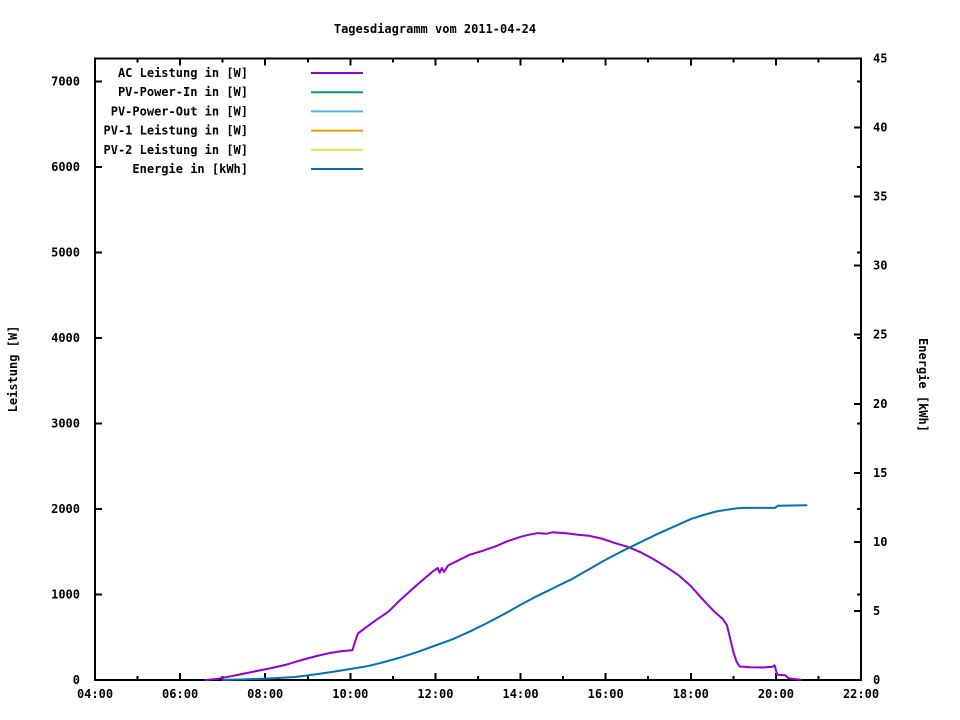  I want to click on y2-tick-label: 35, so click(880, 197).